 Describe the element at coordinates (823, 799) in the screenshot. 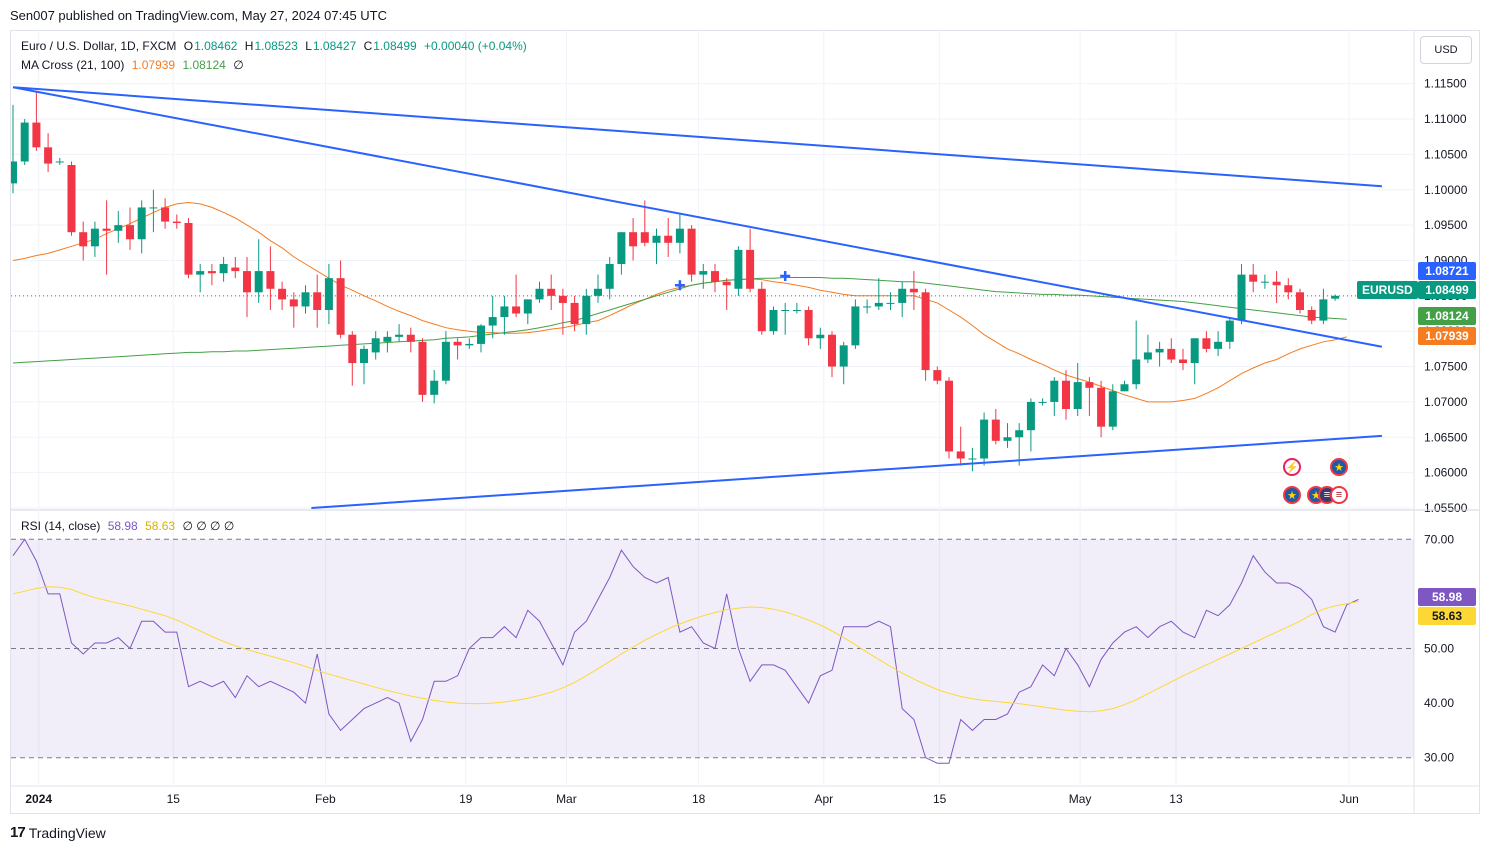

I see `x-tick-label: Apr` at that location.